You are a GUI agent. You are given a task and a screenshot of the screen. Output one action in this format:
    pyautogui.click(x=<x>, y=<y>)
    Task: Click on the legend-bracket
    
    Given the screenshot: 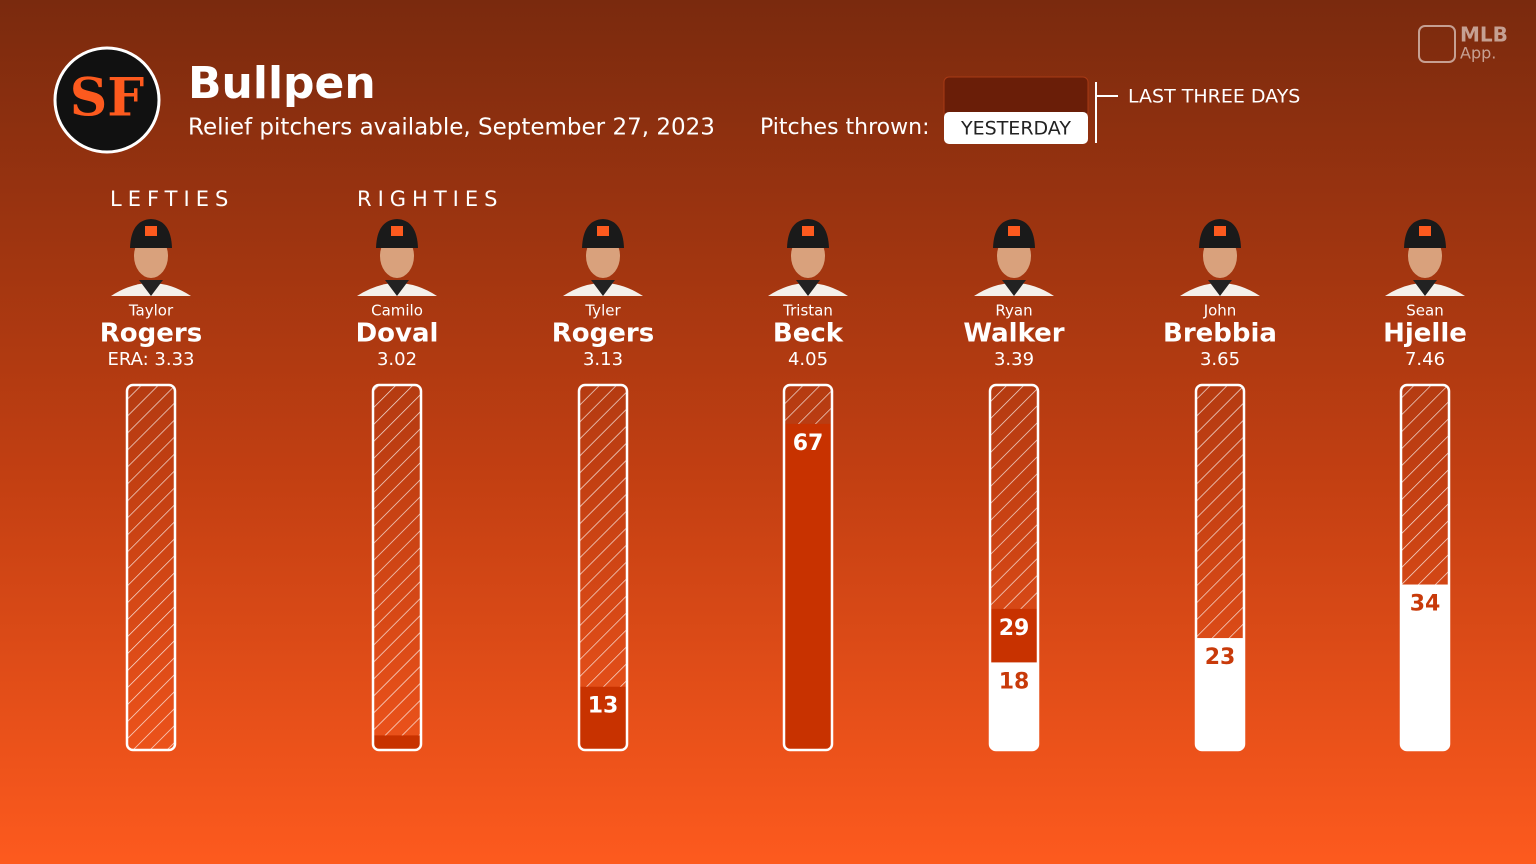 What is the action you would take?
    pyautogui.click(x=1106, y=112)
    